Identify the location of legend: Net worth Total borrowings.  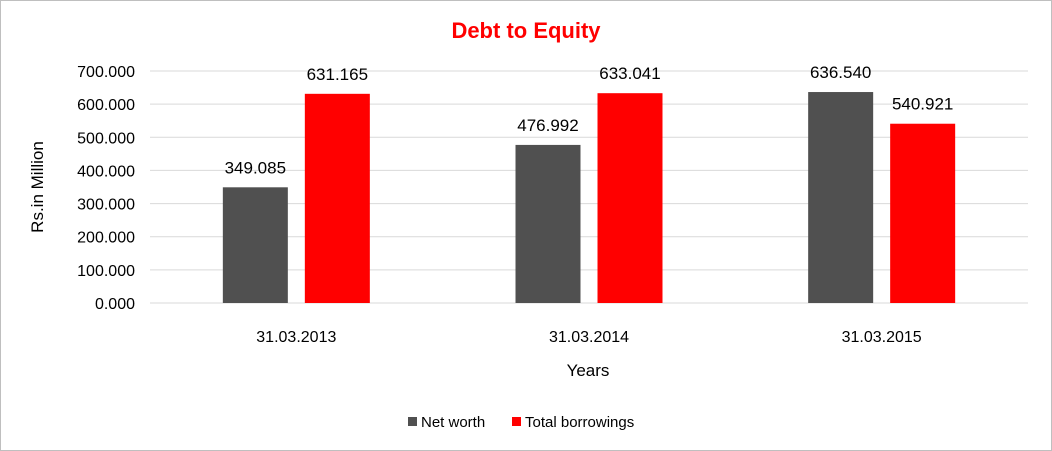
(521, 422).